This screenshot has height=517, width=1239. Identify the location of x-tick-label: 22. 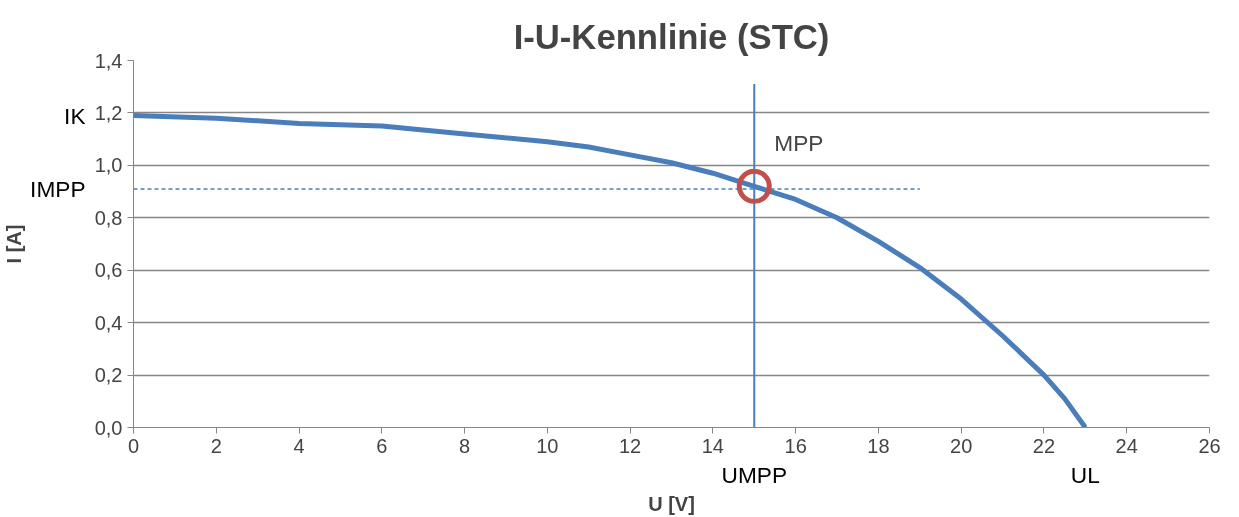
(1044, 445).